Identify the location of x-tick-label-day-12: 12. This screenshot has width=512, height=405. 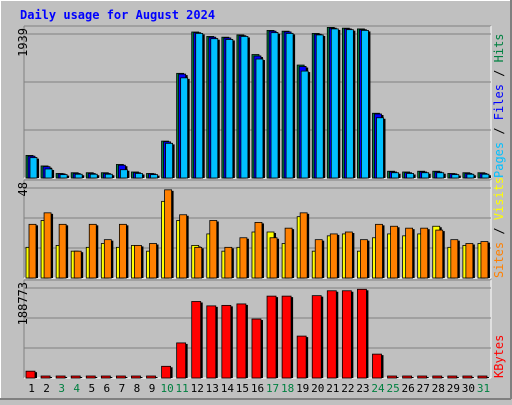
(197, 388).